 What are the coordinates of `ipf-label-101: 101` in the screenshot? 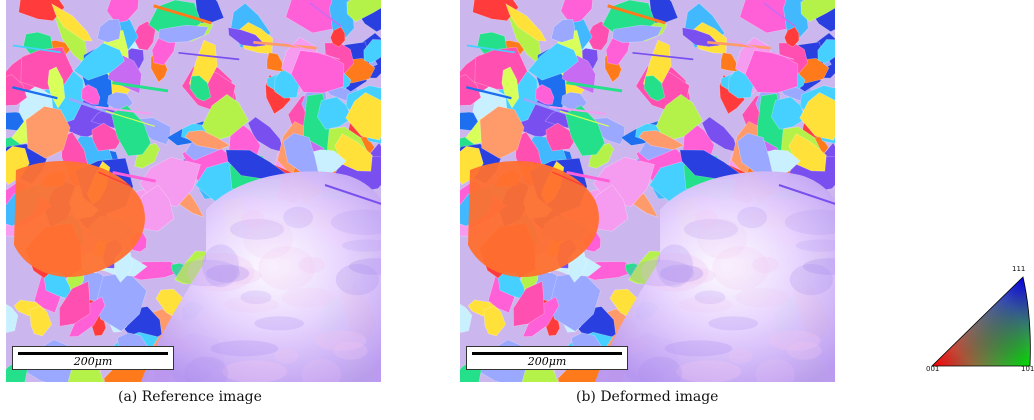 It's located at (1027, 369).